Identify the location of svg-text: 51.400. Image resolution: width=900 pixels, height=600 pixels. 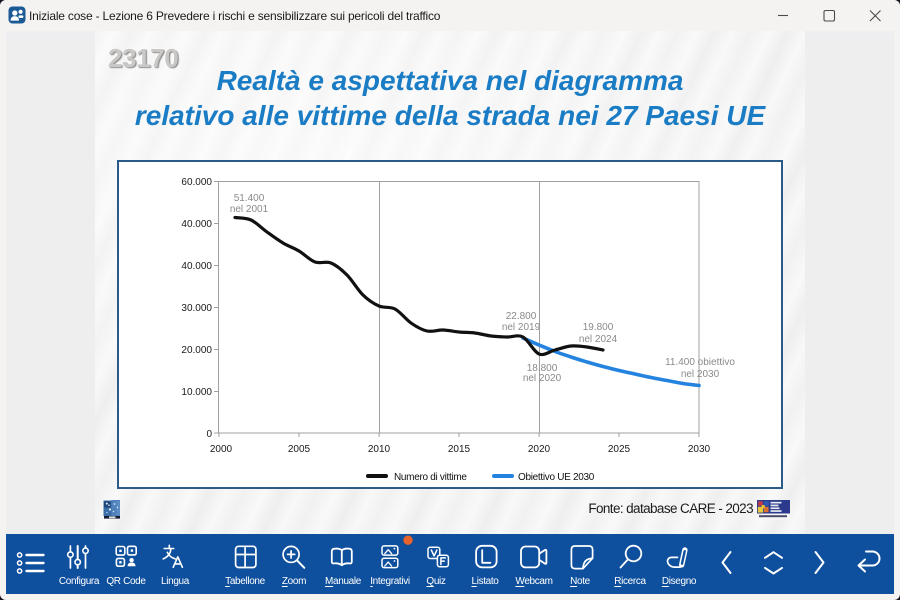
(249, 198).